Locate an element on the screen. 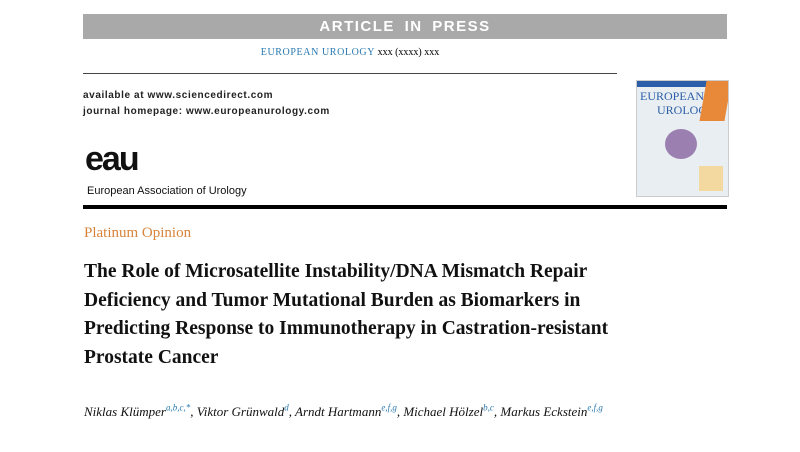  journal-name: EUROPEAN UROLOGY is located at coordinates (318, 52).